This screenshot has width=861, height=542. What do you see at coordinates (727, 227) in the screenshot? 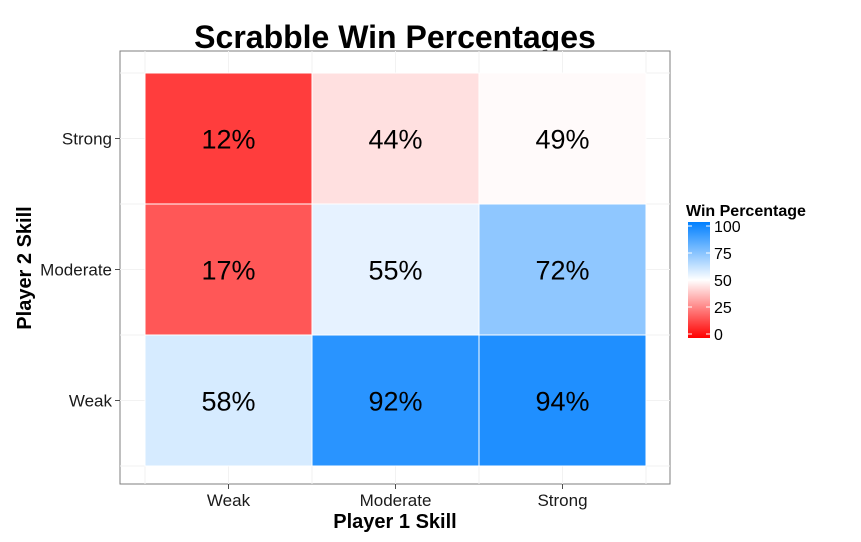
I see `legend-tick-label-100: 100` at bounding box center [727, 227].